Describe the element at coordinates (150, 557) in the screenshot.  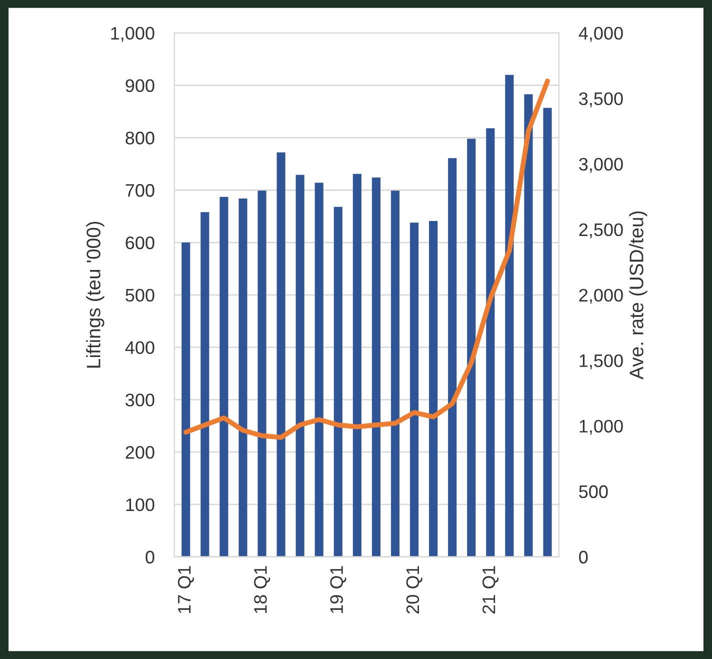
I see `y-tick-label: 0` at that location.